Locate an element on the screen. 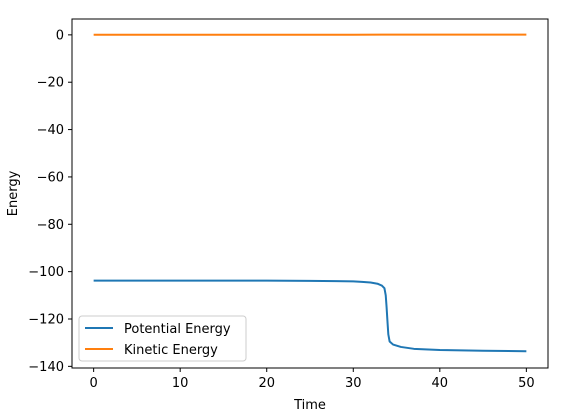 This screenshot has width=571, height=418. series-line-potential-energy is located at coordinates (310, 316).